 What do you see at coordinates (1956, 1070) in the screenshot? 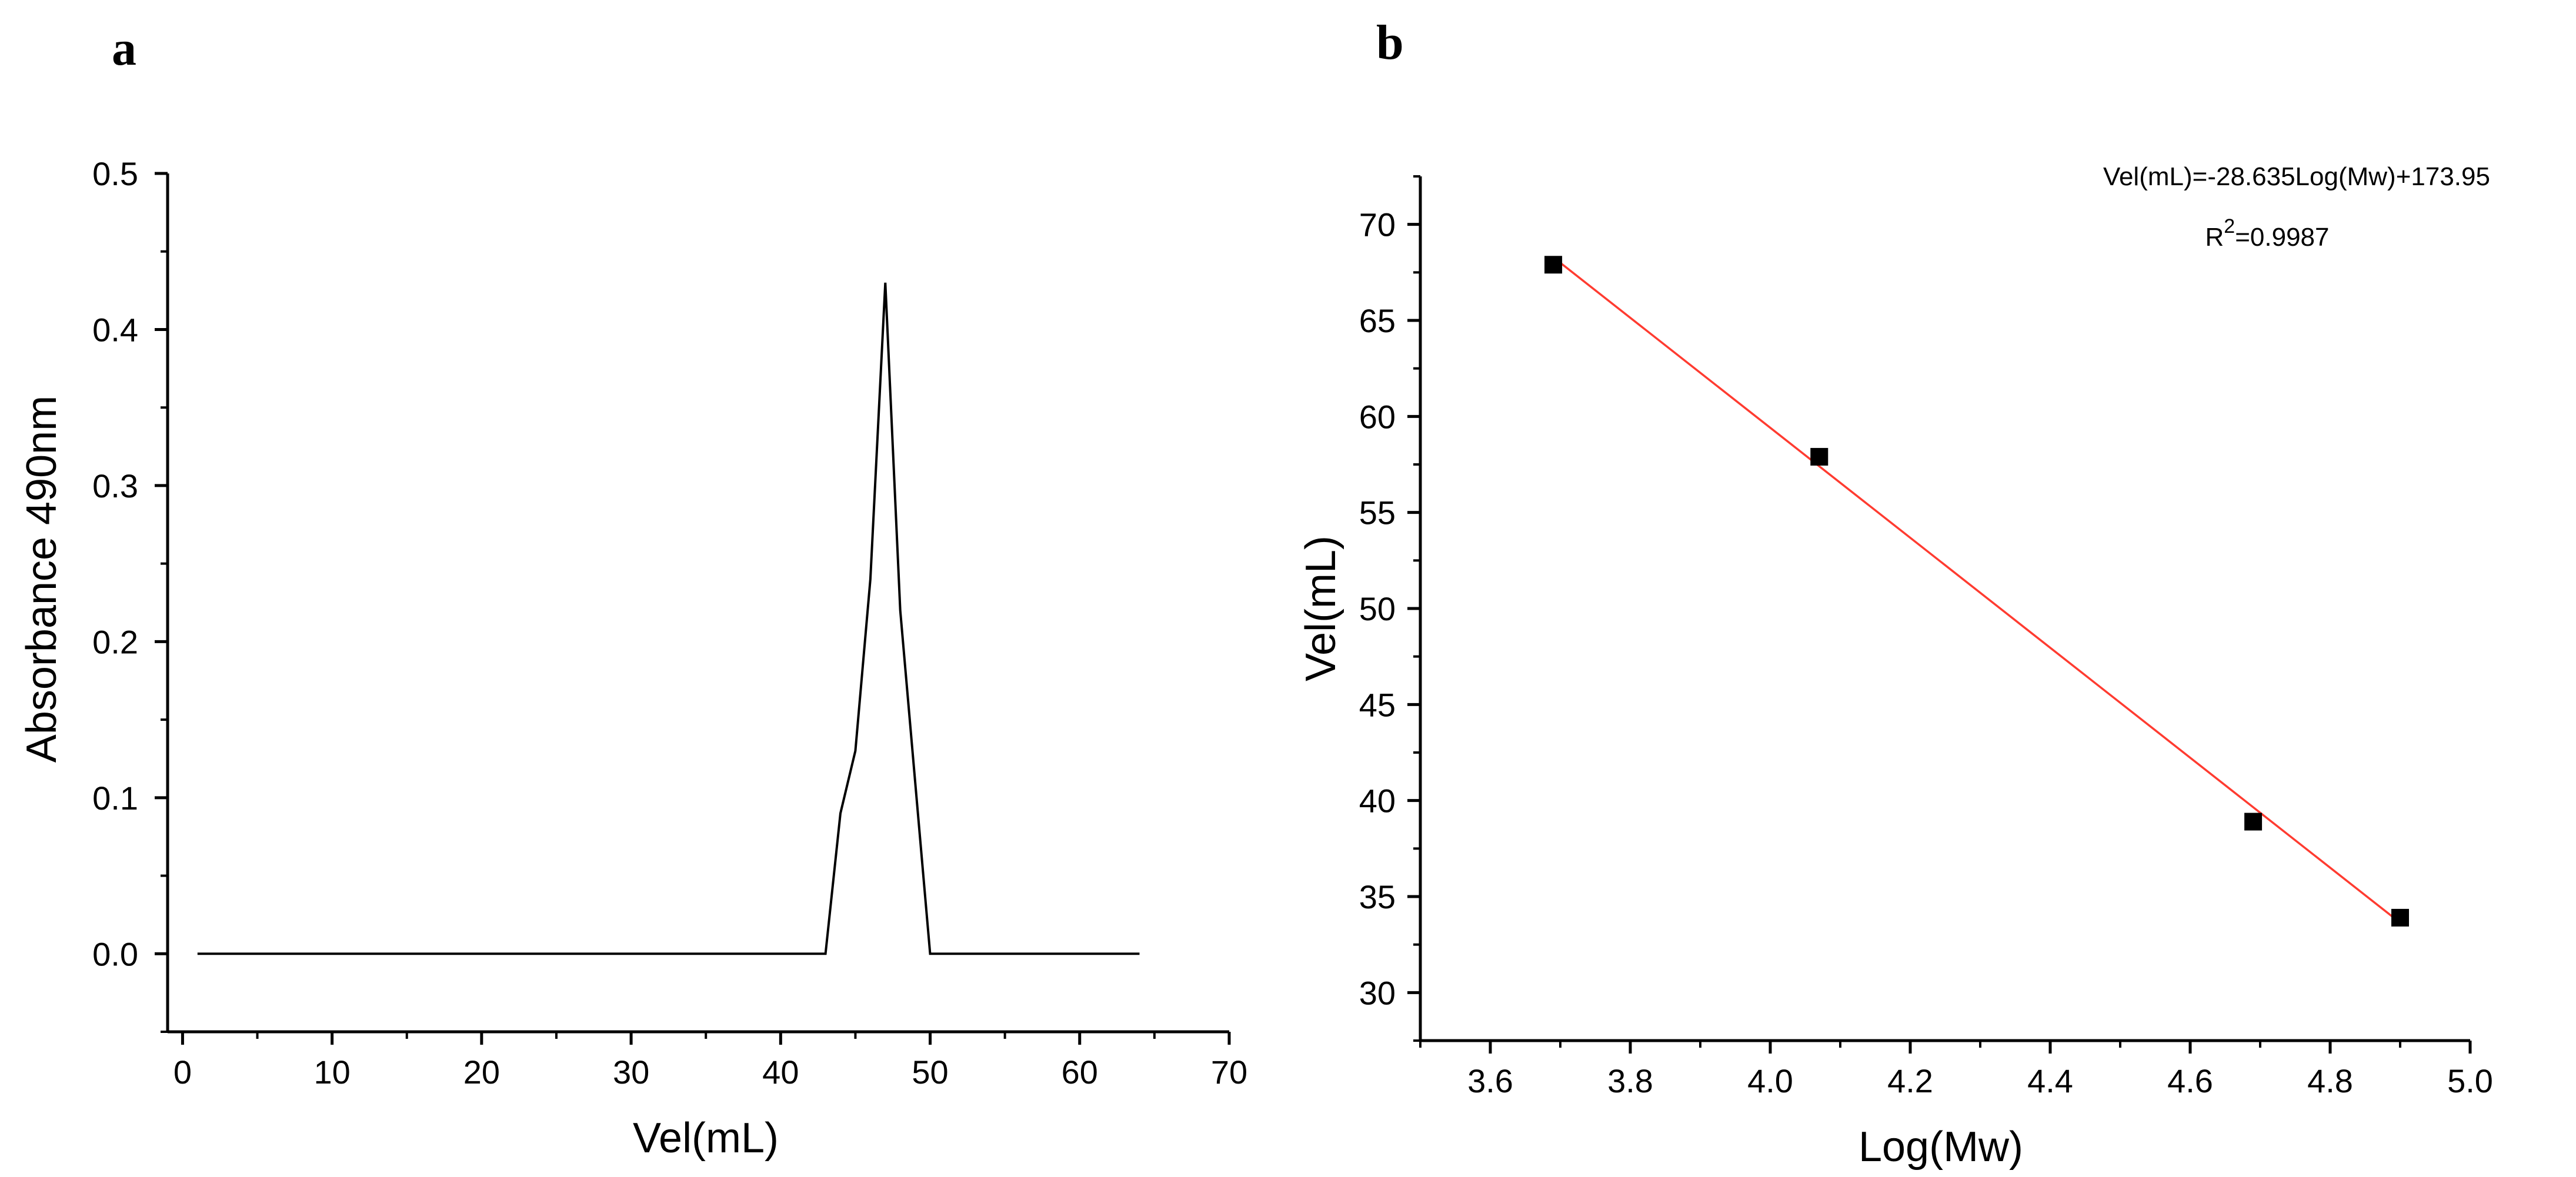
I see `panel-b-xticks: 3.6 3.8 4.0 4.2 4.4 4.6 4.8 5.0` at bounding box center [1956, 1070].